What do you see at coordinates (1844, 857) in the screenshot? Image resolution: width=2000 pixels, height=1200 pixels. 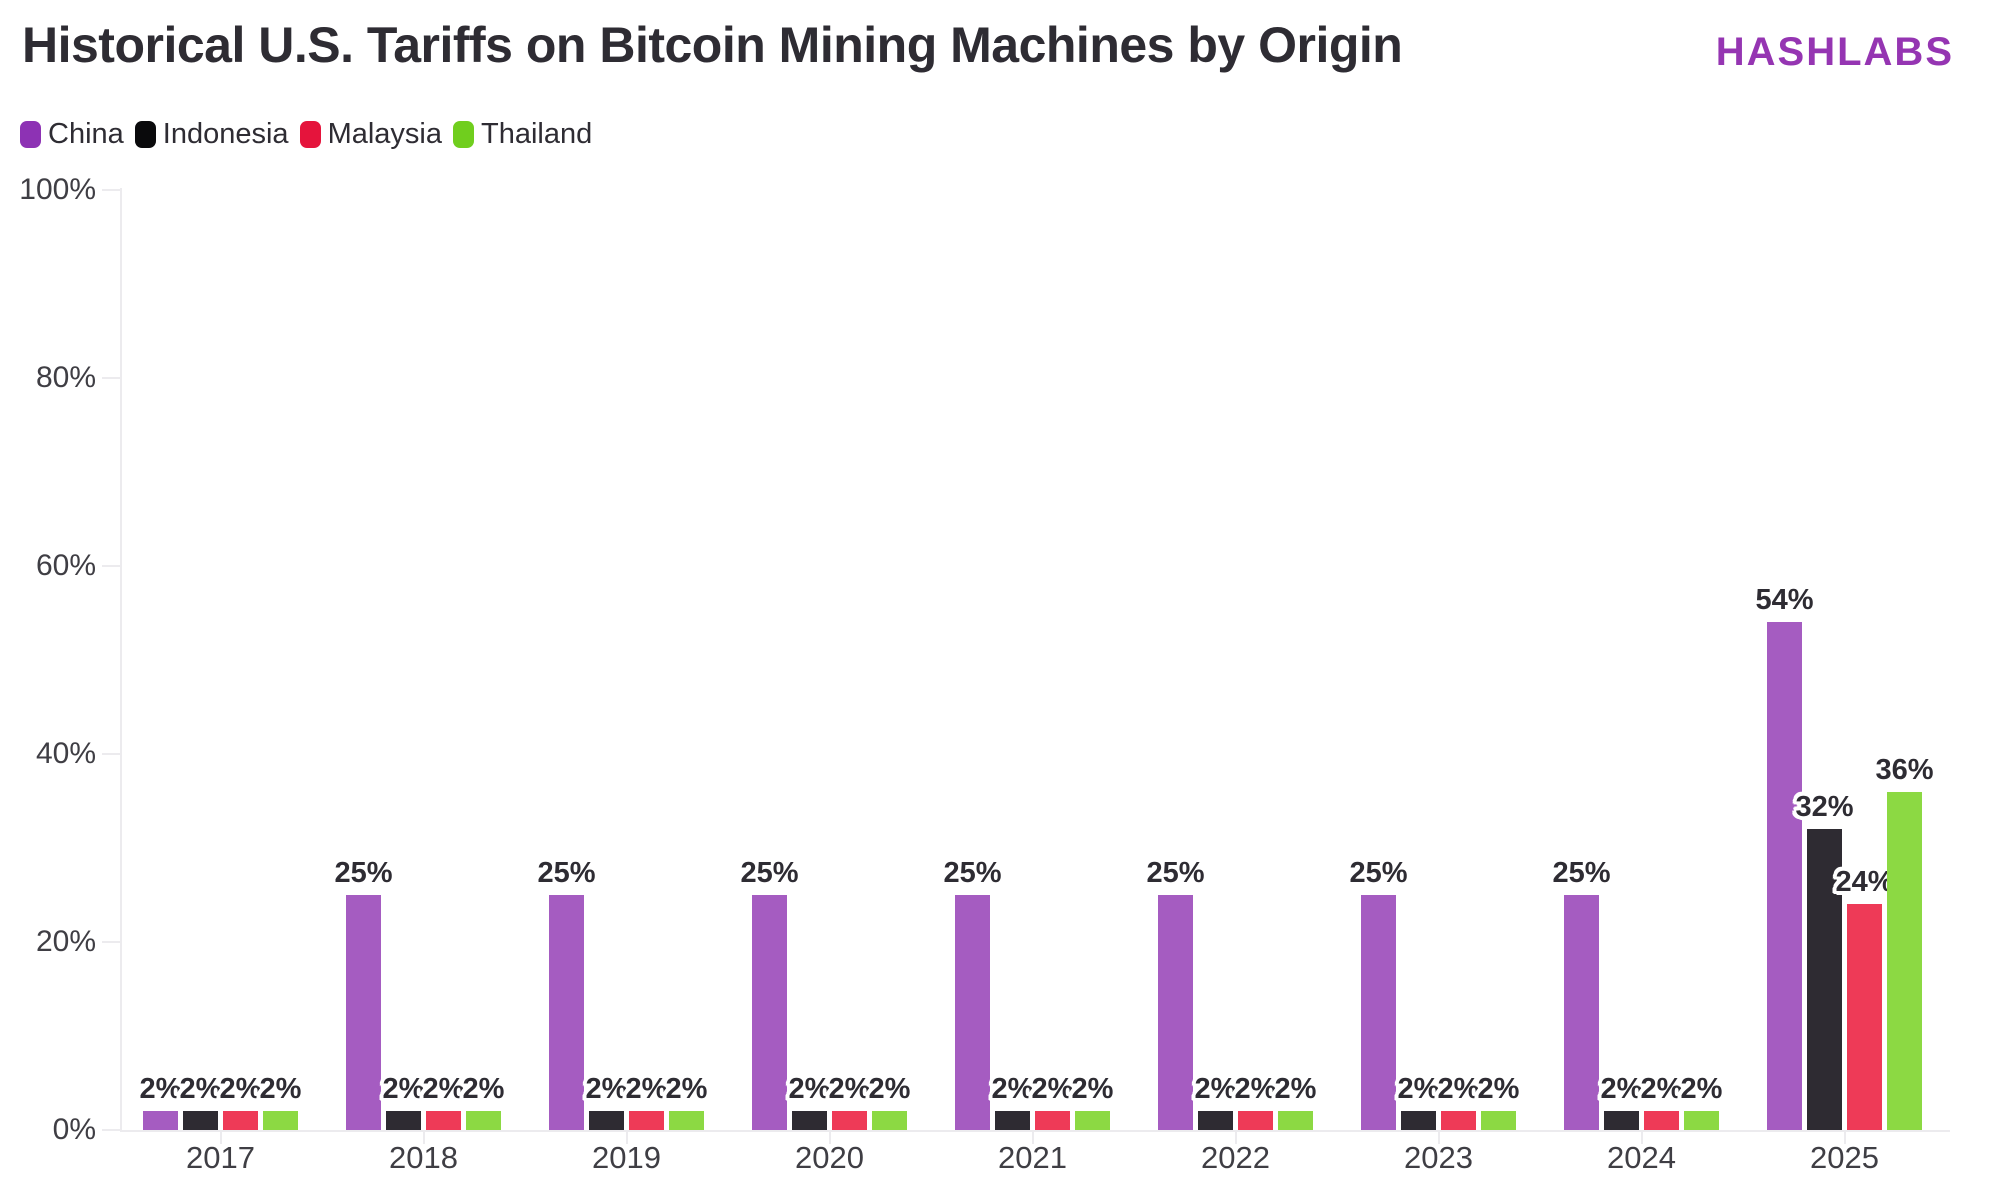 I see `bar-group: 54% 32% 24% 36%` at bounding box center [1844, 857].